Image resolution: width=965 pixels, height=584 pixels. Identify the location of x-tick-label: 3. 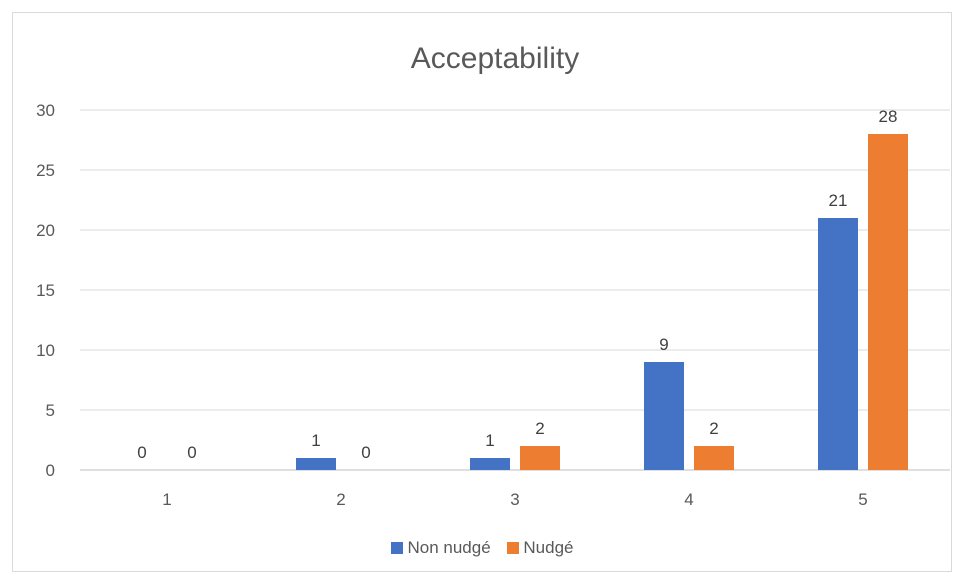
(514, 499).